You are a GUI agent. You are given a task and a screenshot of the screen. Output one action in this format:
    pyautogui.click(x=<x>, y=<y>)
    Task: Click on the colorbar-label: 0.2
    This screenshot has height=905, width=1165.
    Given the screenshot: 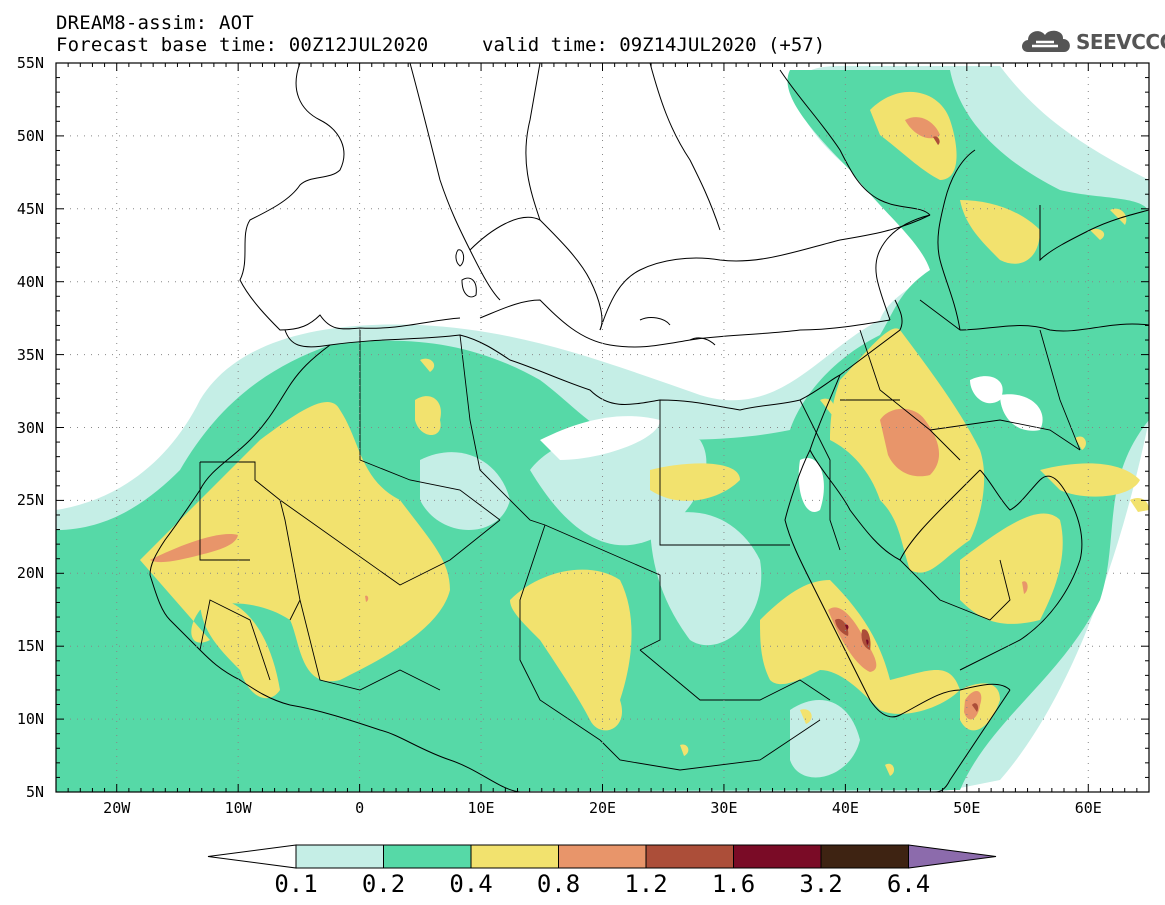 What is the action you would take?
    pyautogui.click(x=383, y=884)
    